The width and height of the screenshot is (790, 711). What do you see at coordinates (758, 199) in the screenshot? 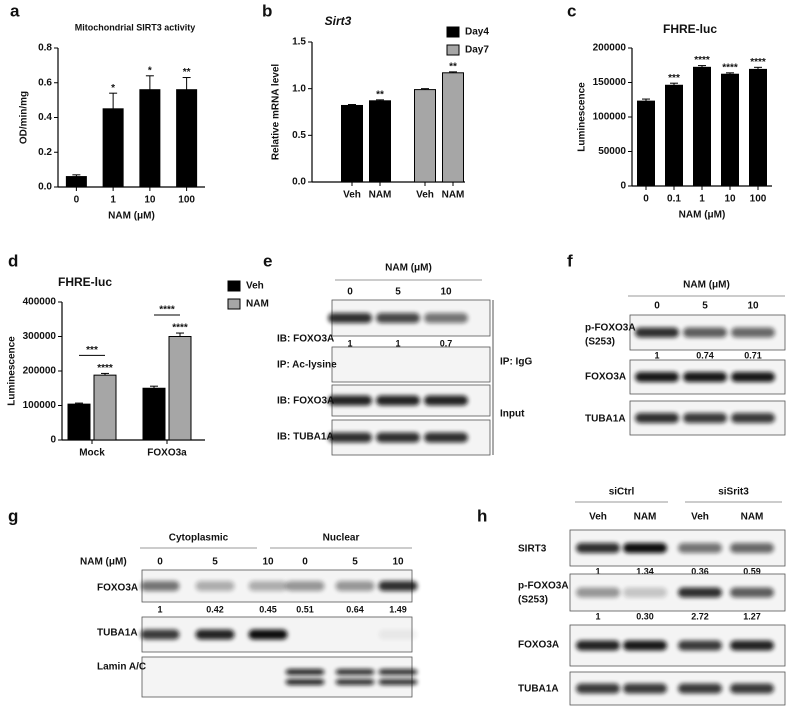
I see `x-tick-label: 100` at bounding box center [758, 199].